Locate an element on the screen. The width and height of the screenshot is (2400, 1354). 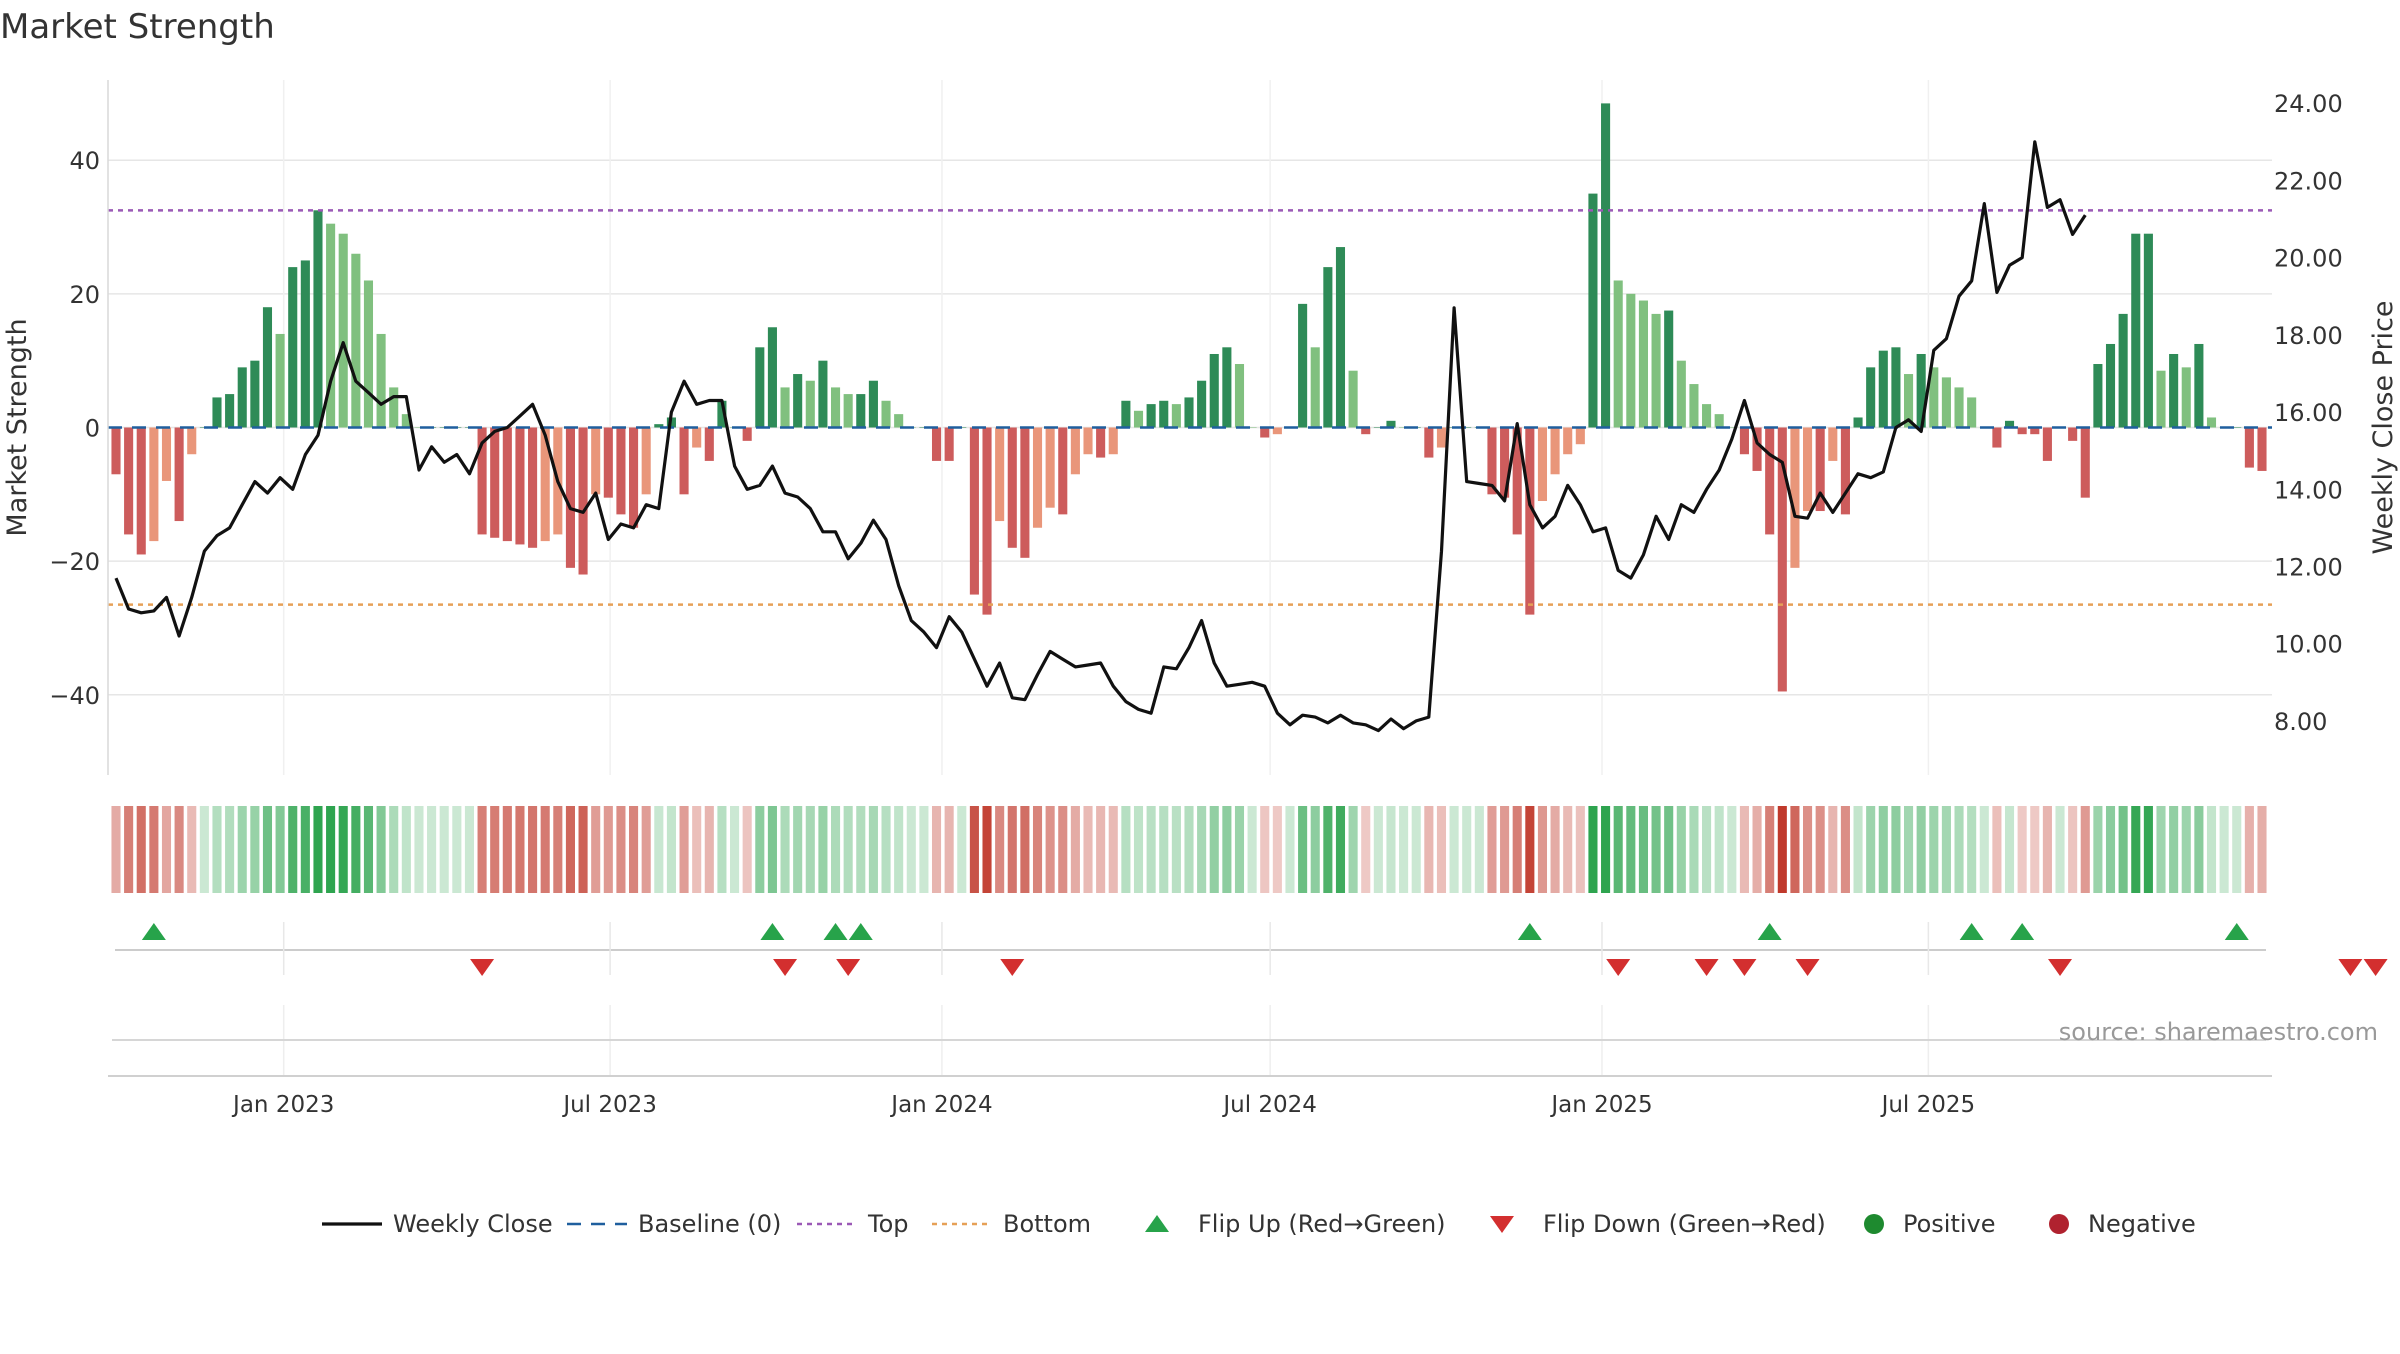
legend-item: Negative is located at coordinates (2122, 1224).